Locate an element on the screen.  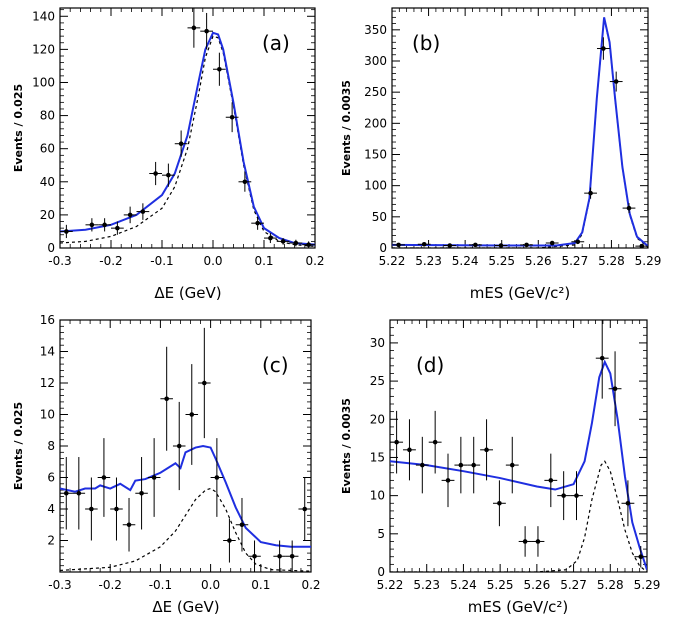
y-tick-label: 10 is located at coordinates (377, 496).